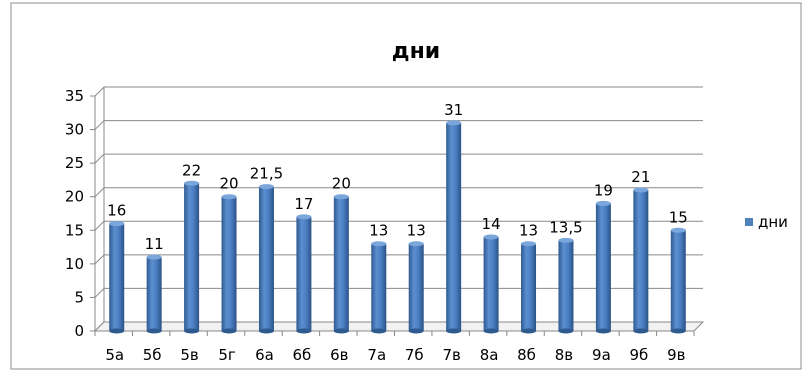 This screenshot has width=807, height=374. Describe the element at coordinates (564, 355) in the screenshot. I see `x-tick-label: 8в` at that location.